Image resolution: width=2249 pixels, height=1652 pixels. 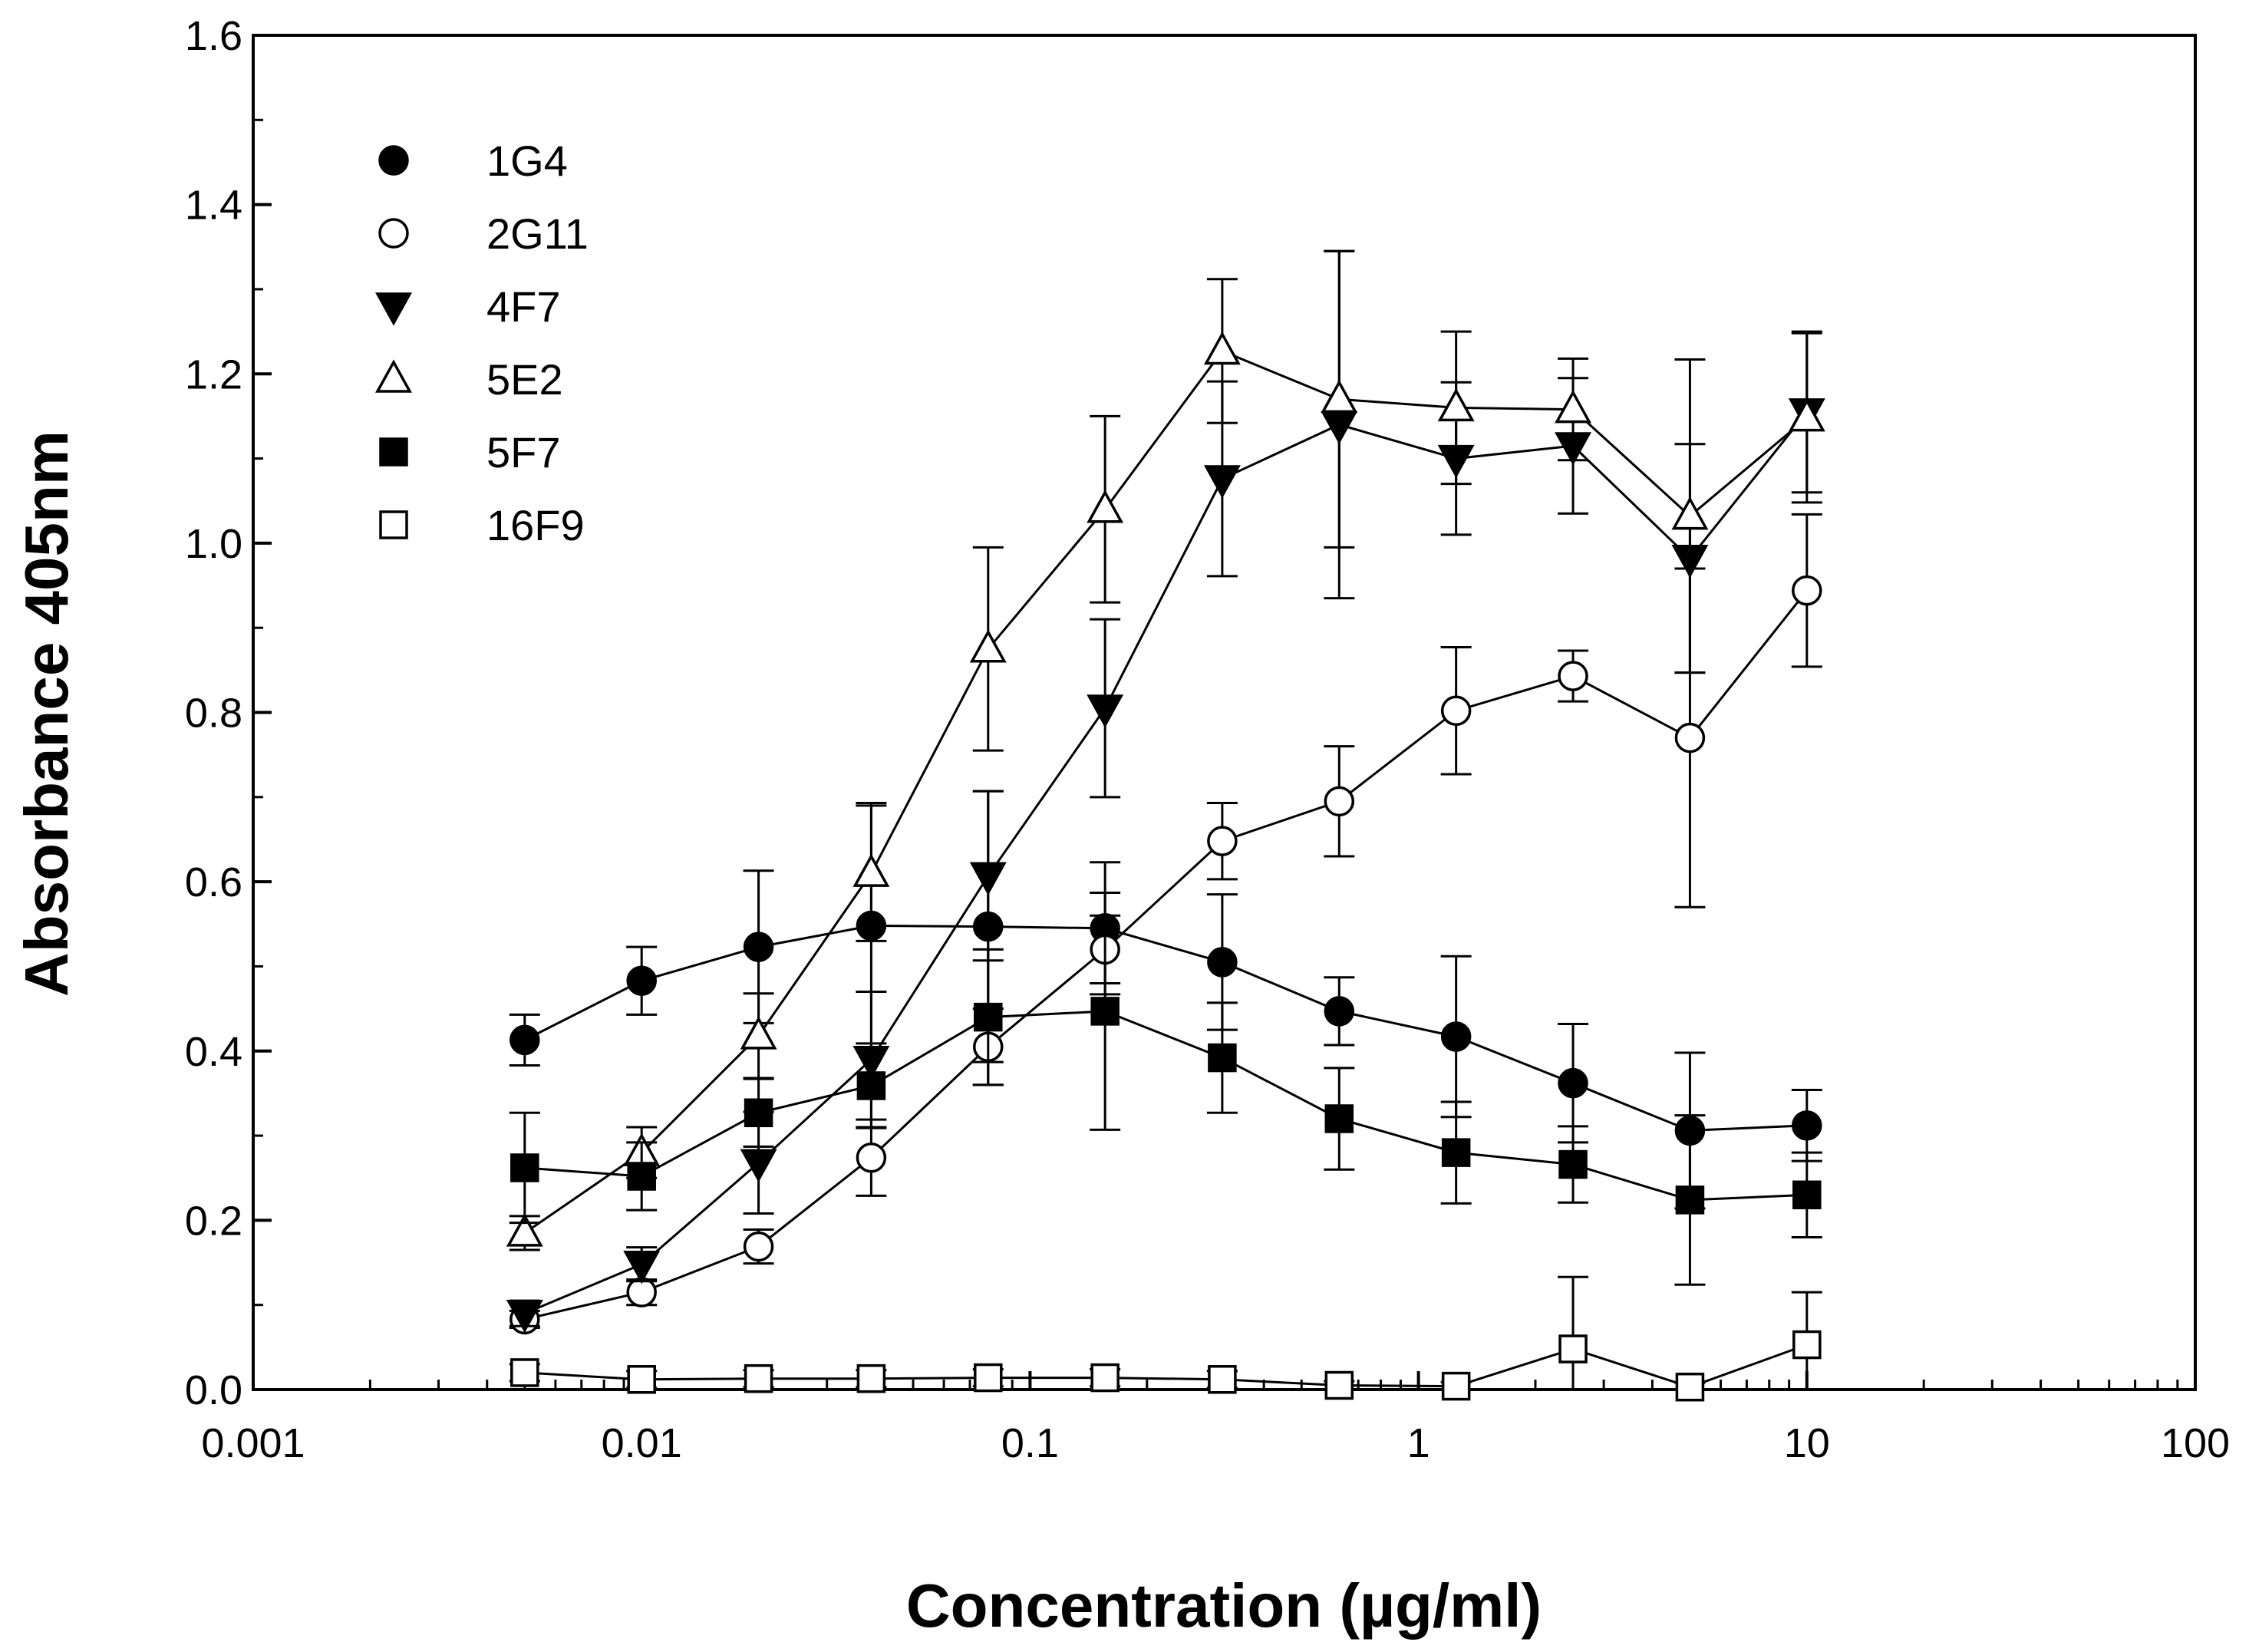 I want to click on y-tick-label: 0.6, so click(x=214, y=882).